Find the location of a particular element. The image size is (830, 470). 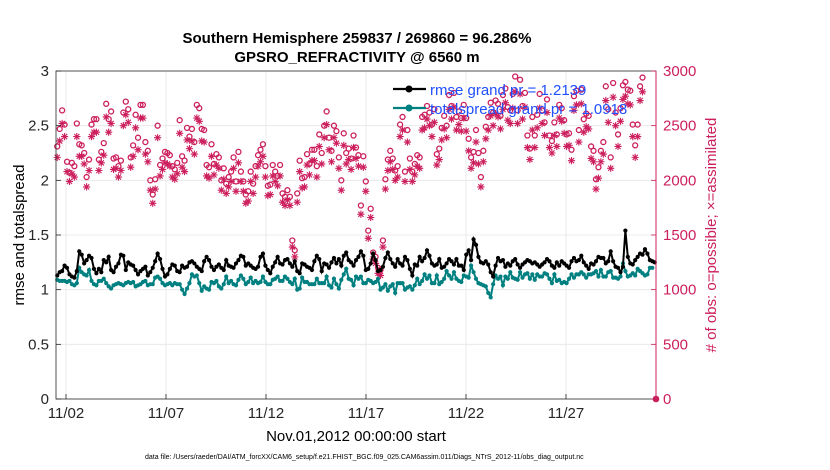

x-tick-label: 11/02 is located at coordinates (66, 413).